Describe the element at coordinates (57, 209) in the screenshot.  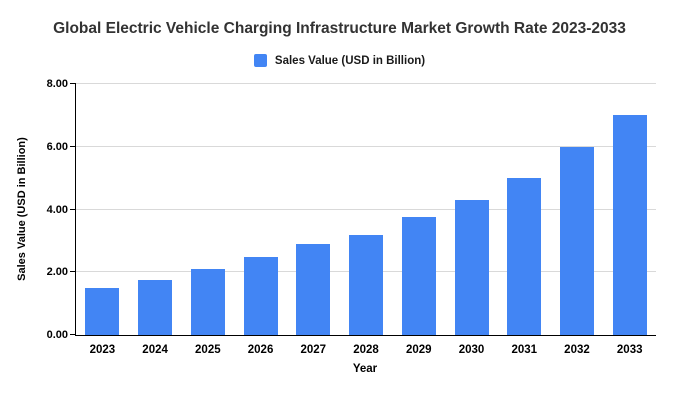
I see `y-tick-label: 4.00` at that location.